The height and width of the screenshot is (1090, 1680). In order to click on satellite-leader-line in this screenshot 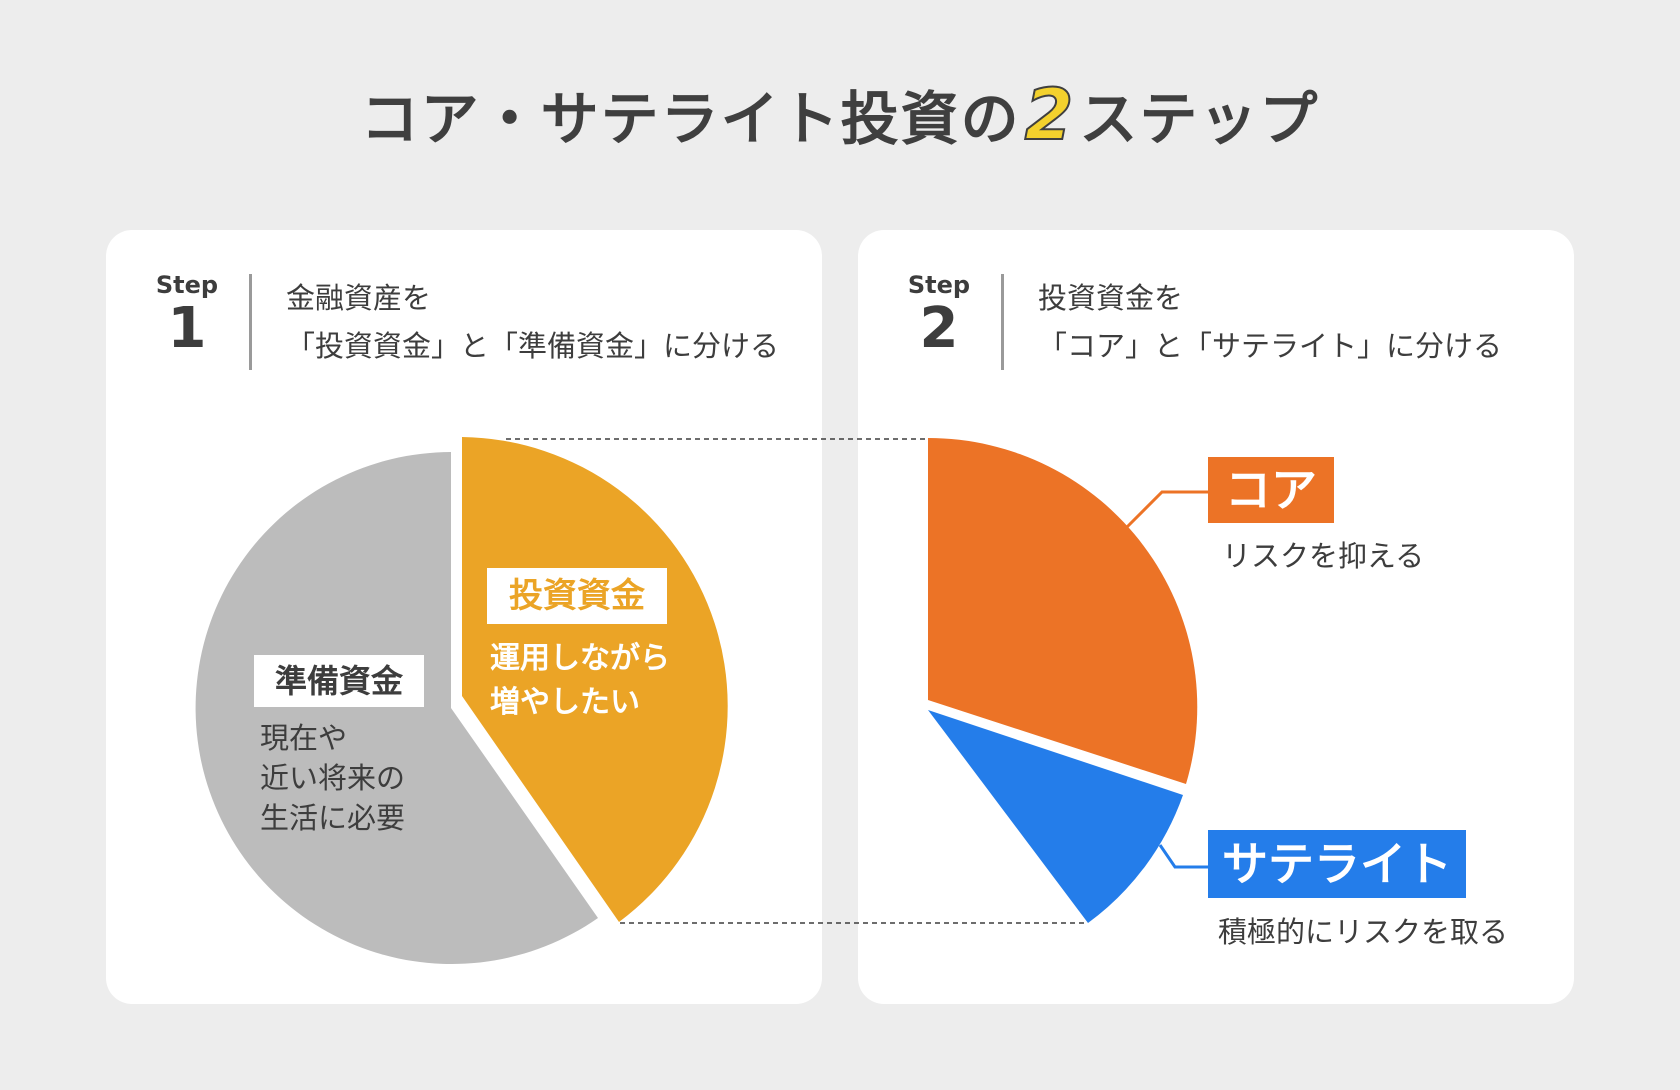, I will do `click(1185, 856)`.